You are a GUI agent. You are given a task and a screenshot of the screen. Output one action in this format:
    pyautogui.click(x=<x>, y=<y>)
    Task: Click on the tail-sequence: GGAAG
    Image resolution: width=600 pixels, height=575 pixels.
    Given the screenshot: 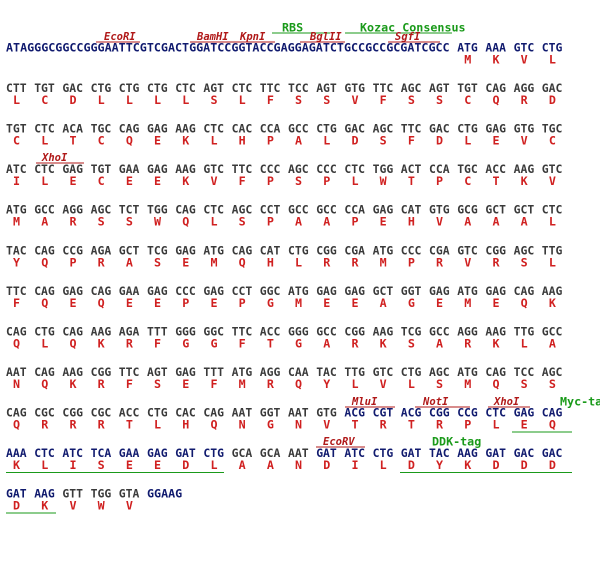 What is the action you would take?
    pyautogui.click(x=164, y=494)
    